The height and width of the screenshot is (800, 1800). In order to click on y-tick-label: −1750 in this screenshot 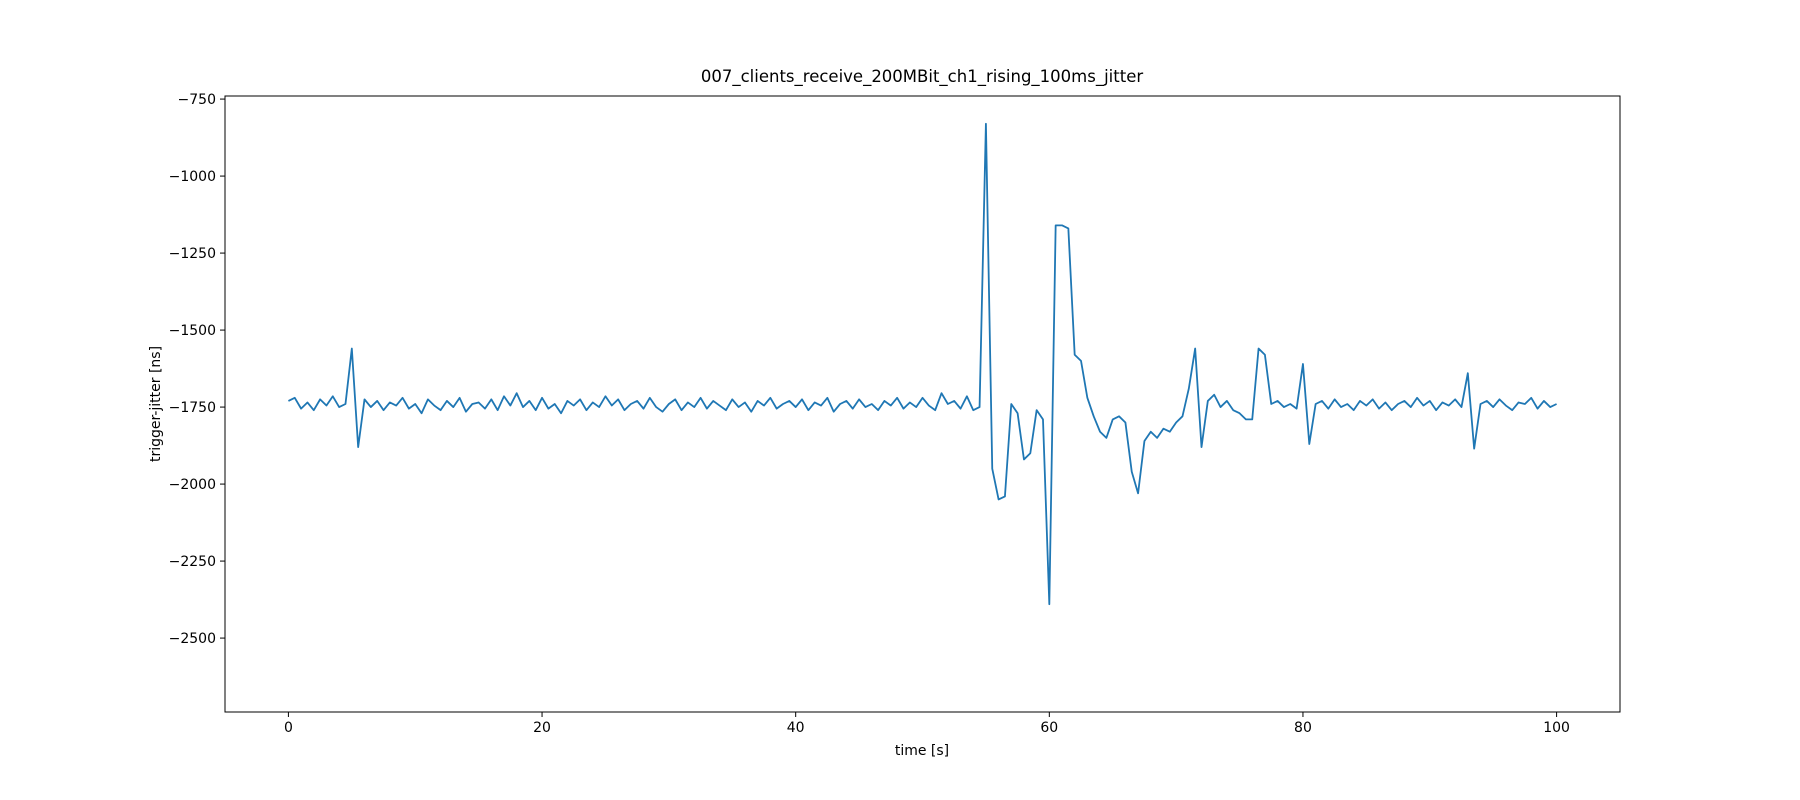, I will do `click(192, 408)`.